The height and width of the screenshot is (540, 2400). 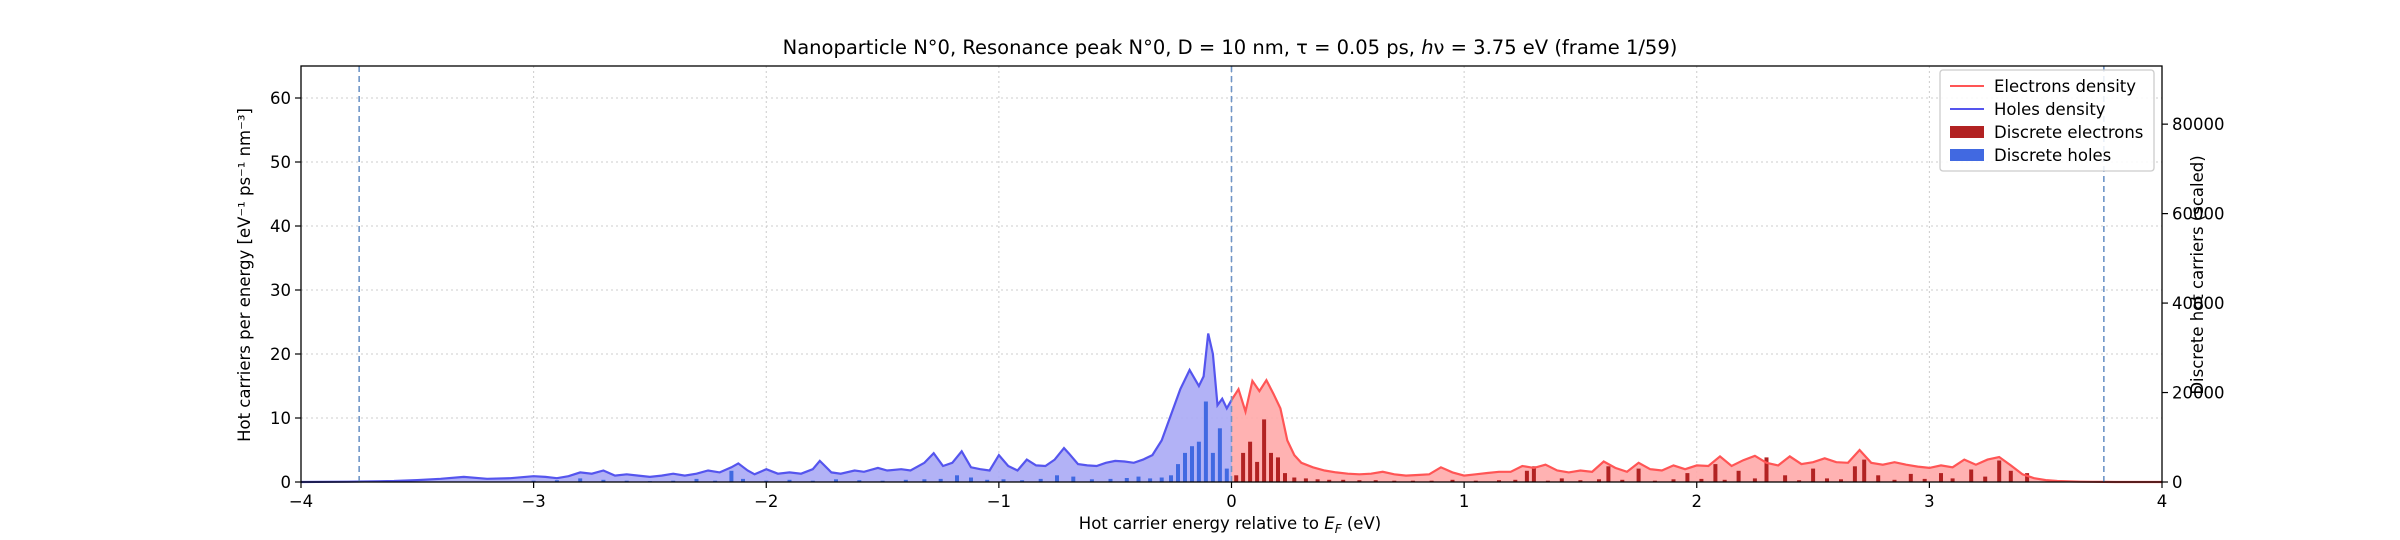 I want to click on y-right-tick-label: 20000, so click(x=2198, y=393).